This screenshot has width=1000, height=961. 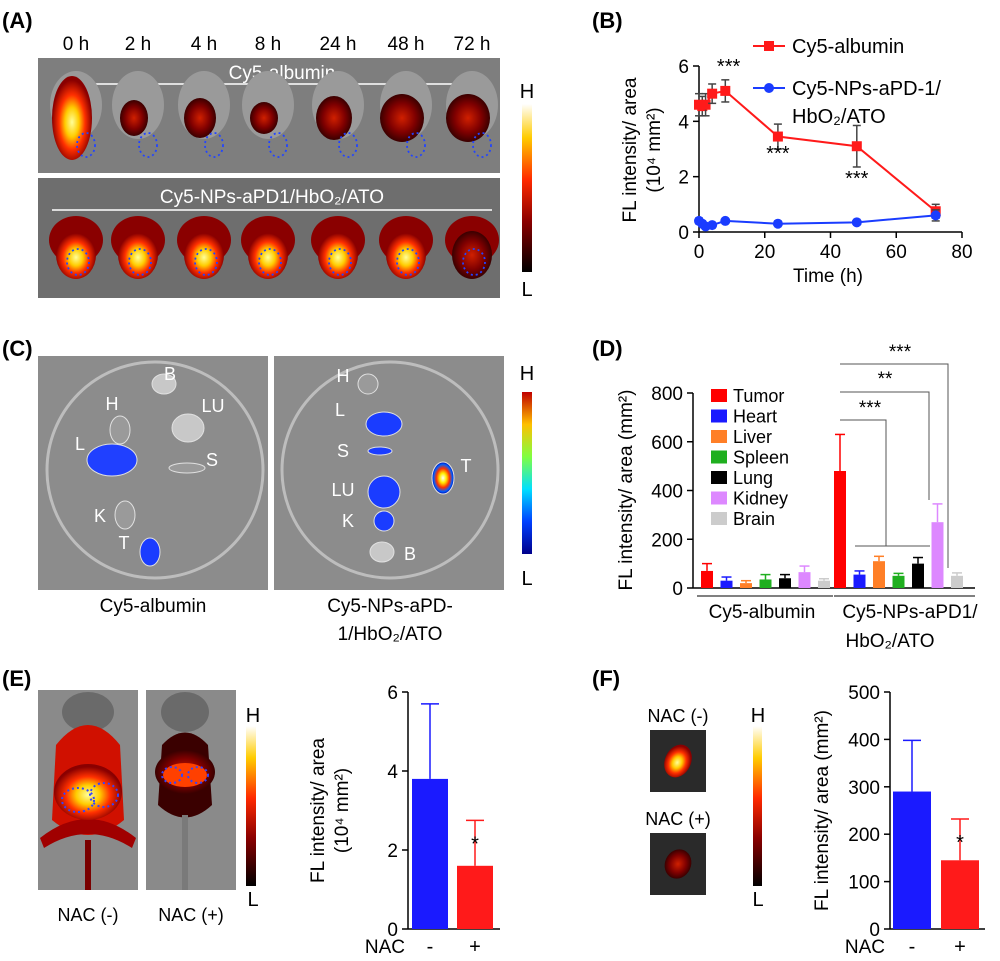 What do you see at coordinates (404, 820) in the screenshot?
I see `chart-e: 0 2 4 6 - + NAC * FL intensity/ area (10⁴ mm²)` at bounding box center [404, 820].